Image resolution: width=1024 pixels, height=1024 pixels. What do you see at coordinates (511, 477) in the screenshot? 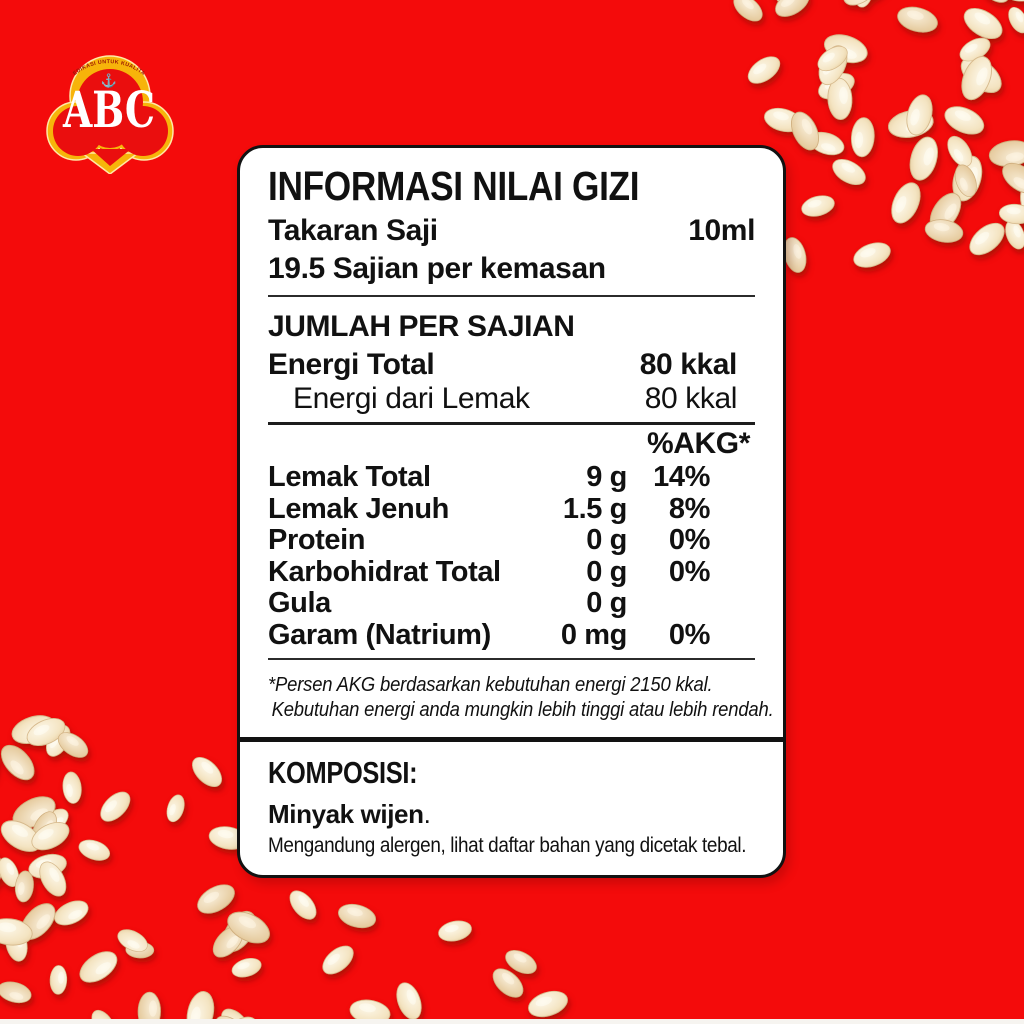
I see `table-row: Lemak Total 9 g 14%` at bounding box center [511, 477].